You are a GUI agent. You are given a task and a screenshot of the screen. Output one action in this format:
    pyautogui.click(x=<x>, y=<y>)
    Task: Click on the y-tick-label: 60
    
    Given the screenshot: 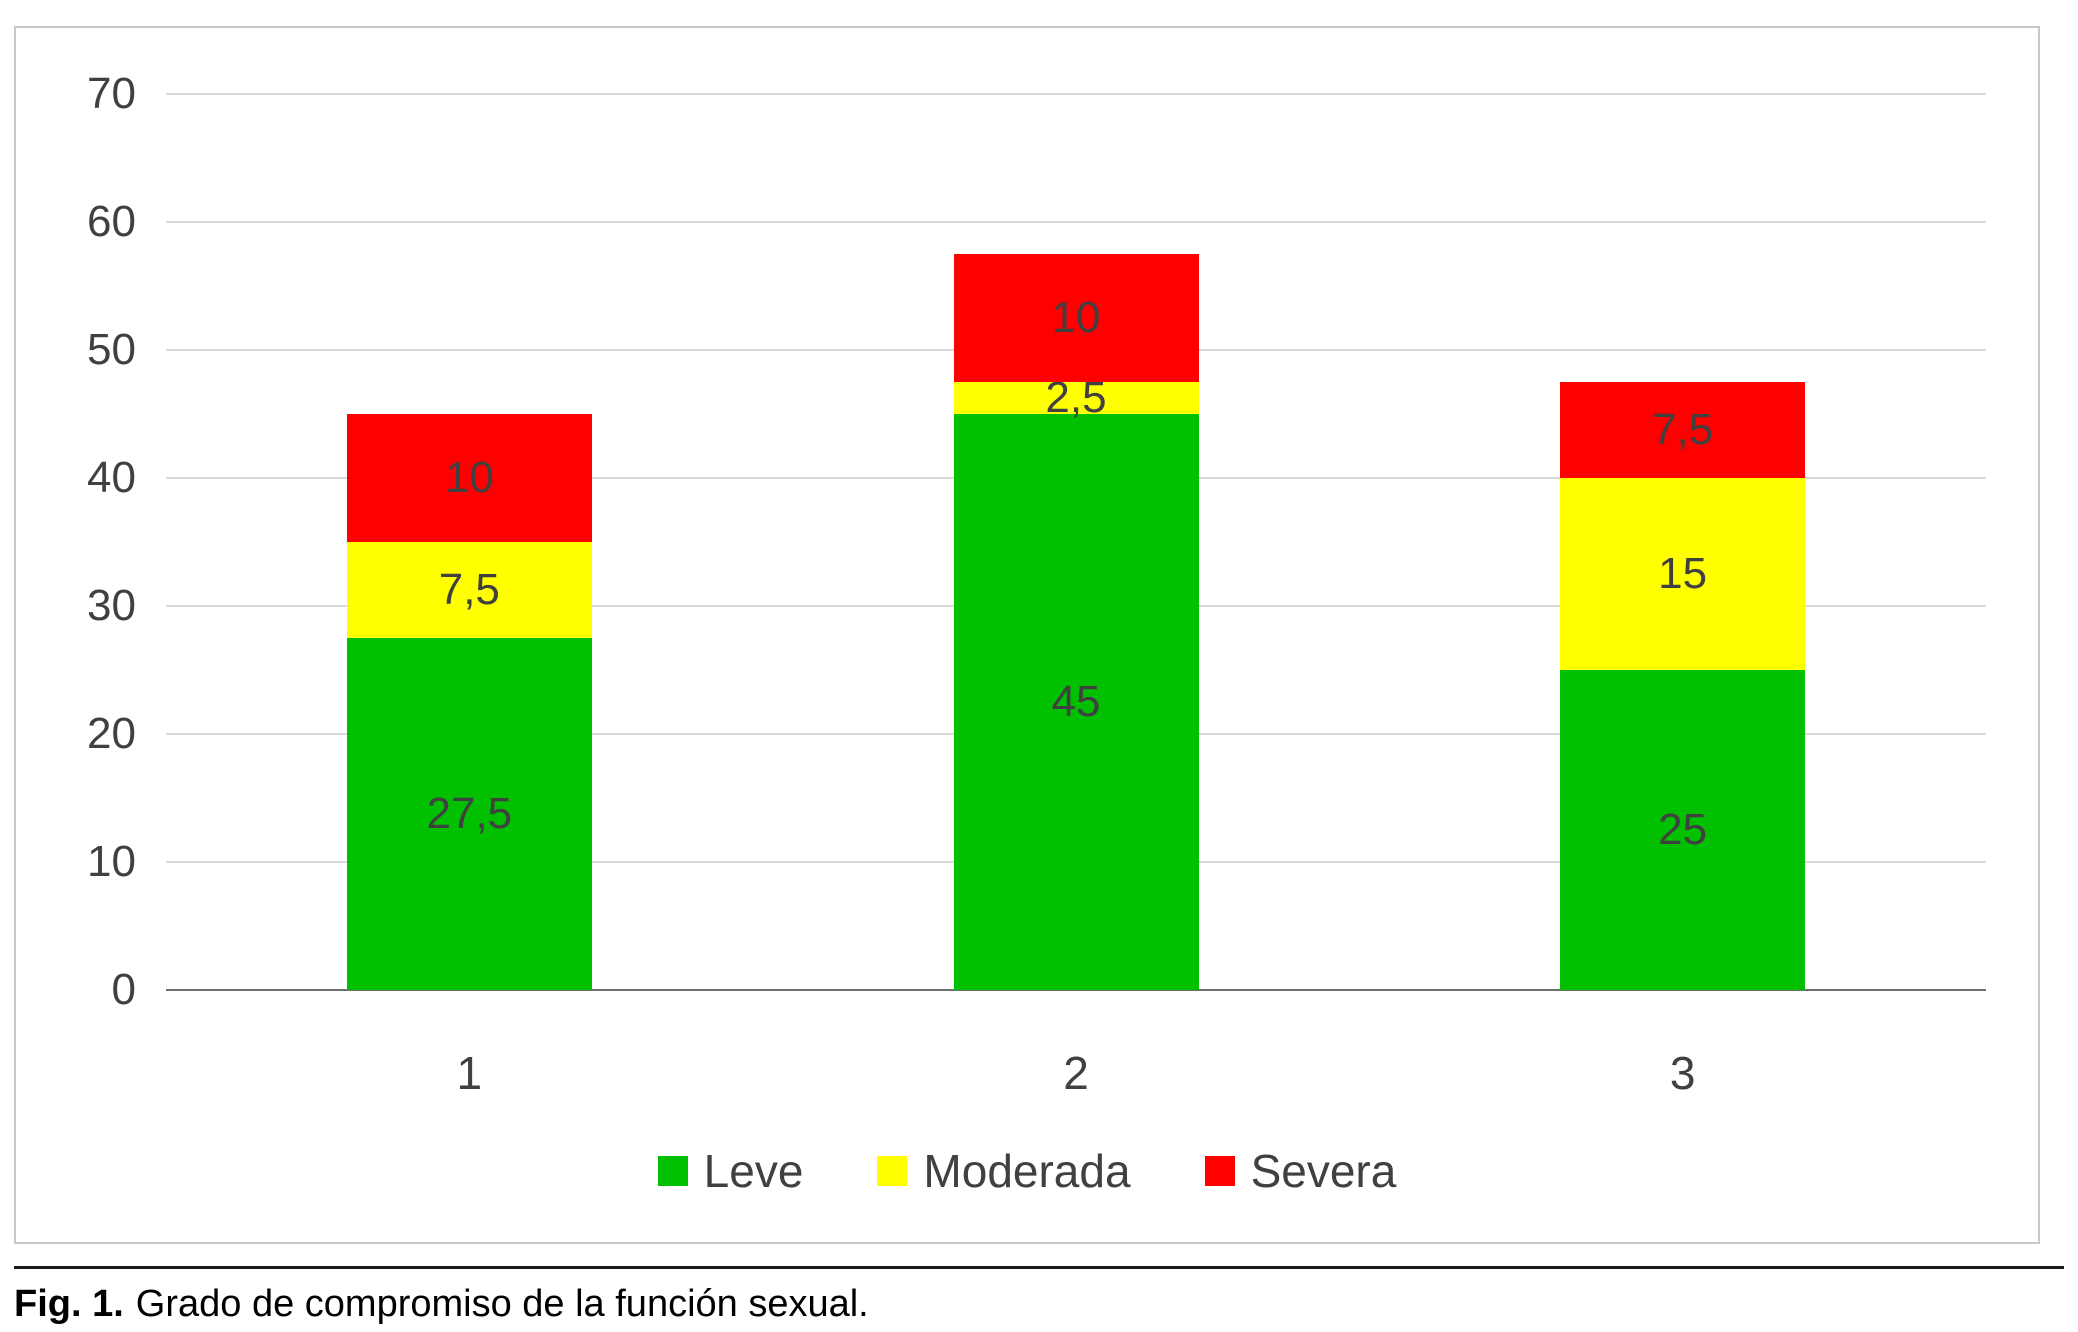 What is the action you would take?
    pyautogui.click(x=111, y=221)
    